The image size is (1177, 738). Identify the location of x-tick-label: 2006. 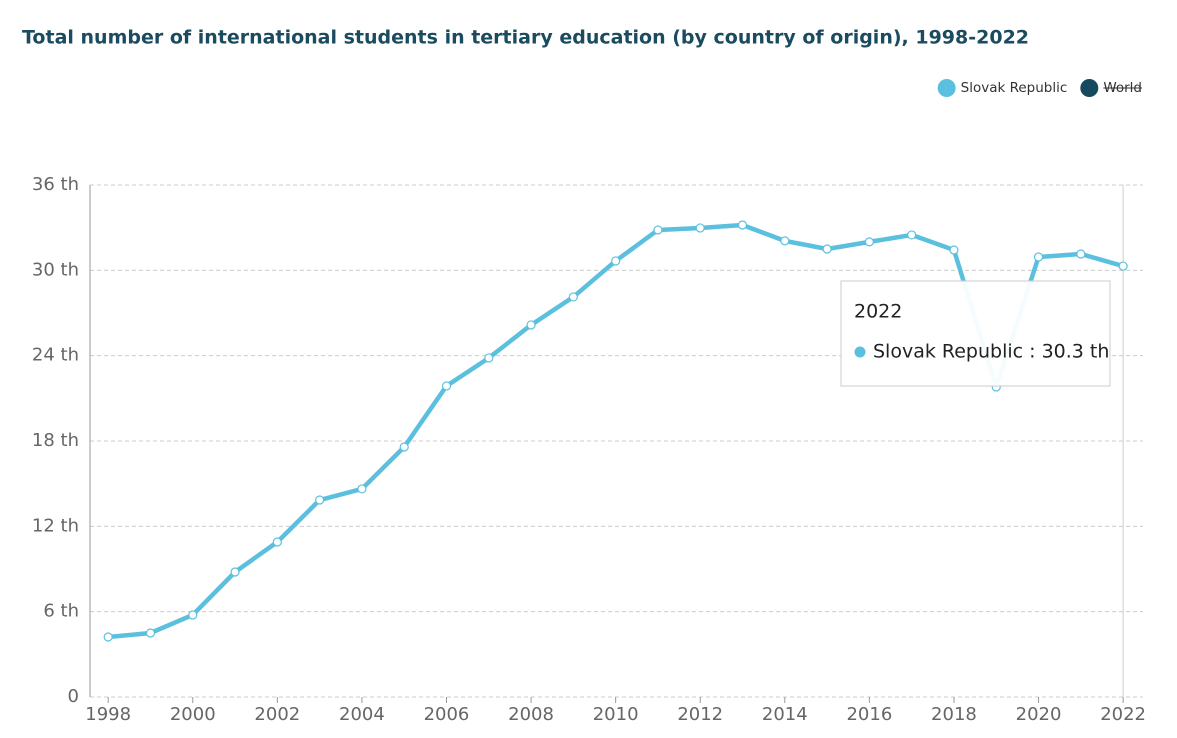
(447, 714).